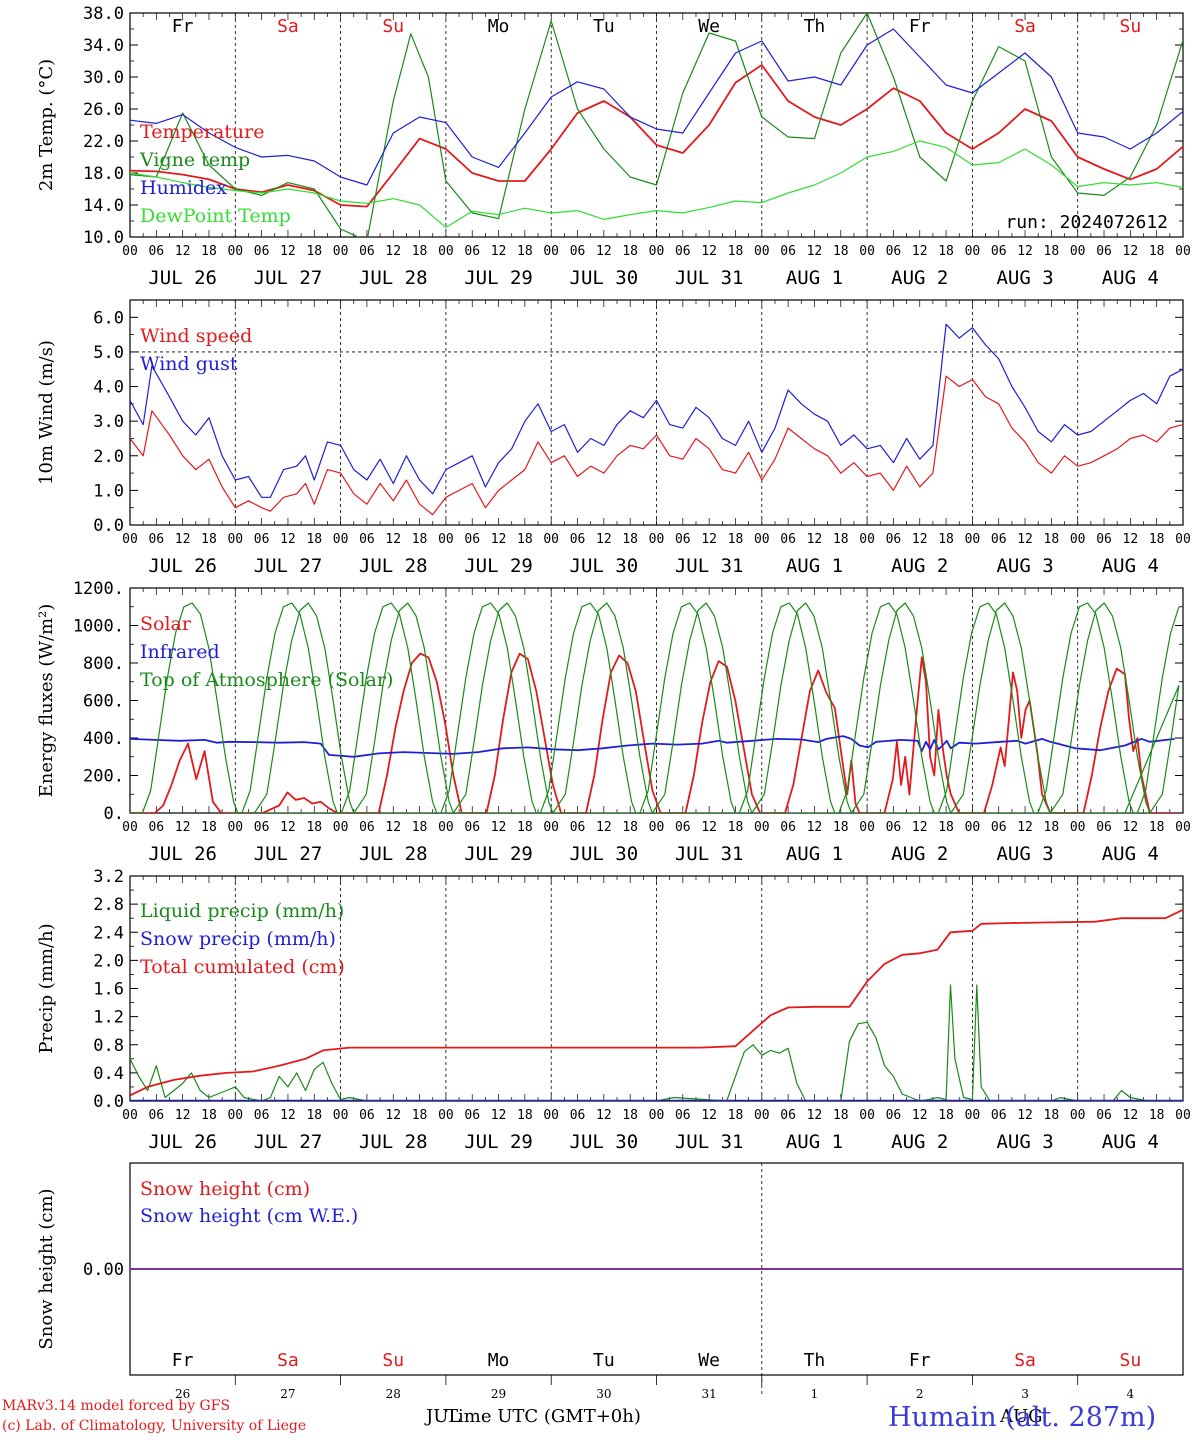 This screenshot has width=1194, height=1440. What do you see at coordinates (194, 160) in the screenshot?
I see `legend-entry: Vigne temp` at bounding box center [194, 160].